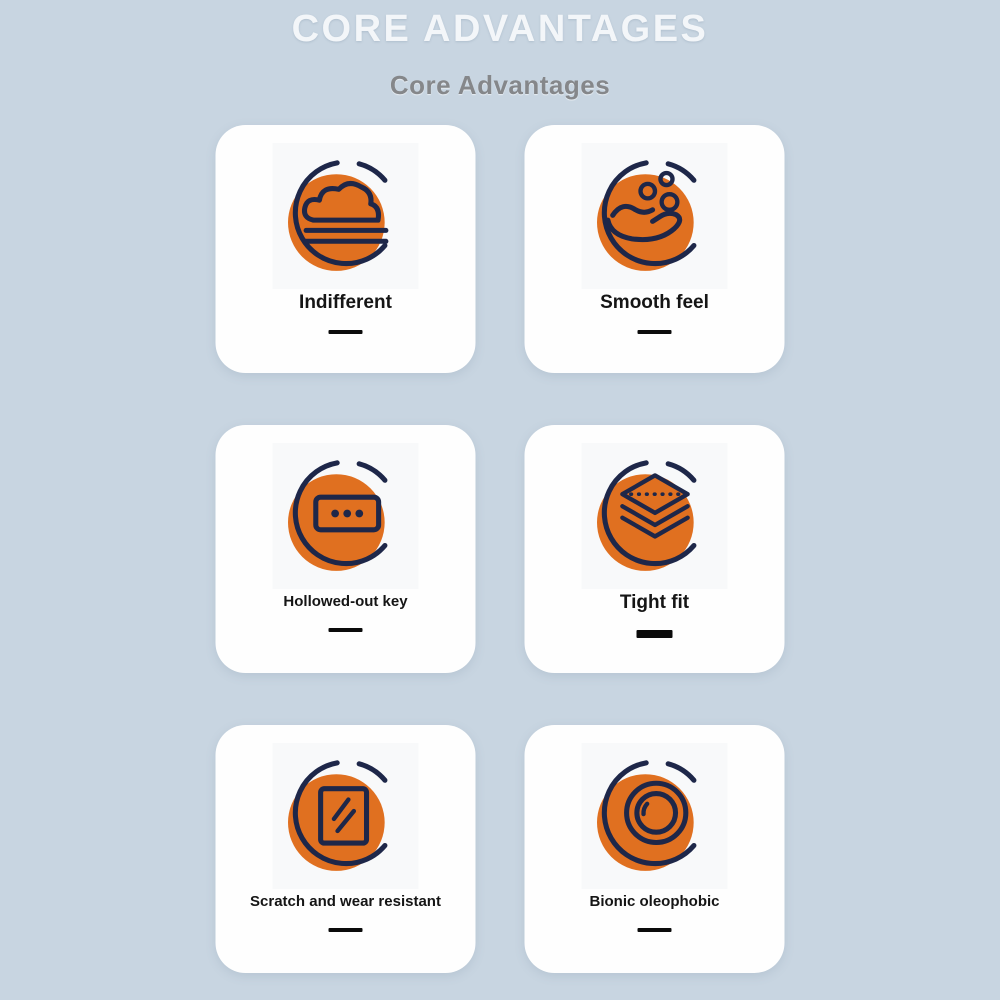  I want to click on card-smooth-feel: Smooth feel, so click(654, 249).